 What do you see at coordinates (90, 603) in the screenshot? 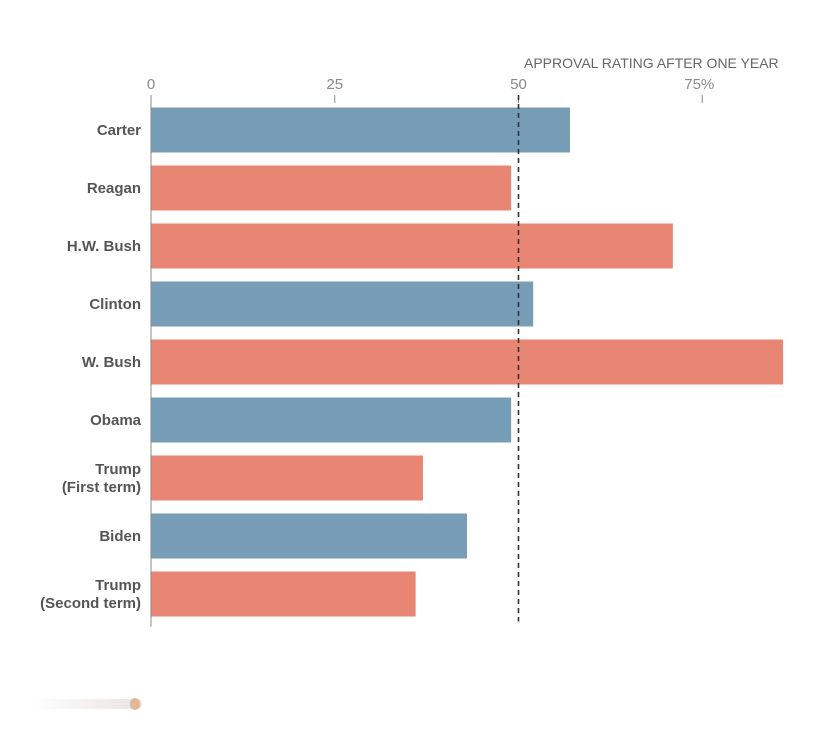
I see `category-label-line: (Second term)` at bounding box center [90, 603].